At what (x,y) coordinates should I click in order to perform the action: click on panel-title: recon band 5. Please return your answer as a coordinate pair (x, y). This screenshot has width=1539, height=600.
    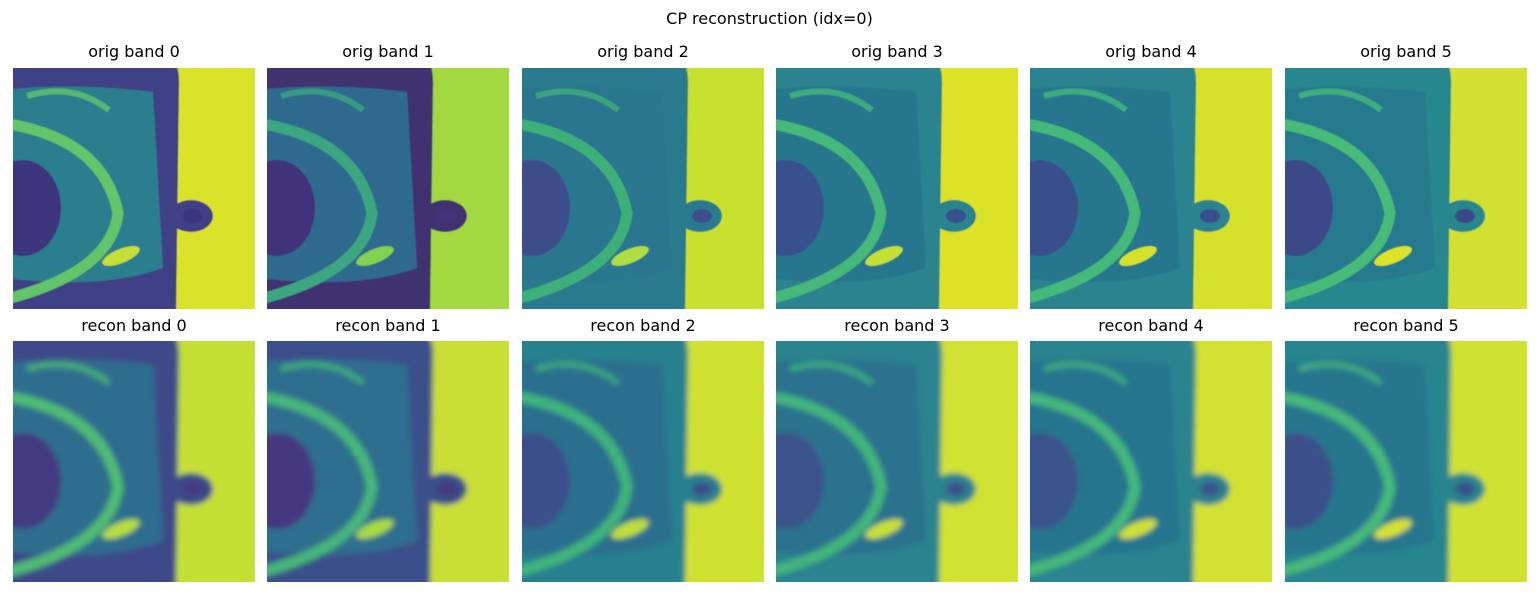
    Looking at the image, I should click on (1406, 325).